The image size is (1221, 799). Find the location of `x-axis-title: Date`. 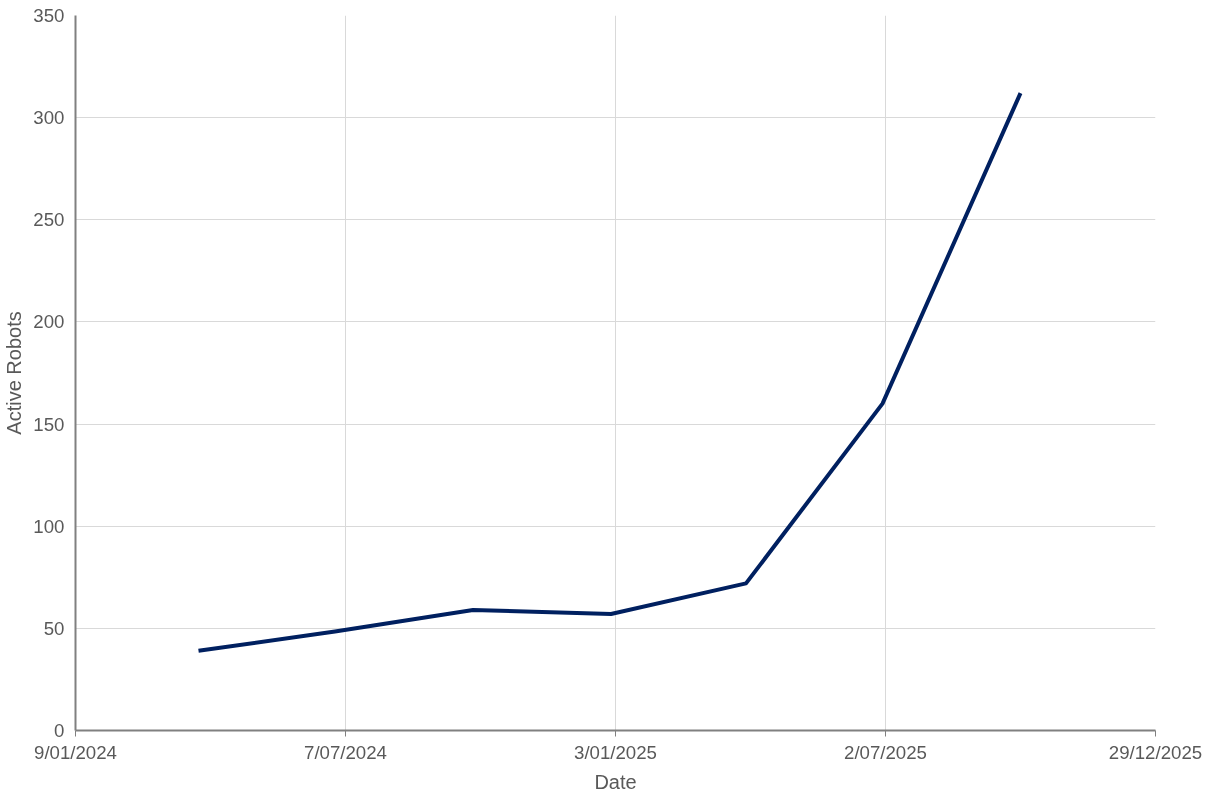

x-axis-title: Date is located at coordinates (615, 781).